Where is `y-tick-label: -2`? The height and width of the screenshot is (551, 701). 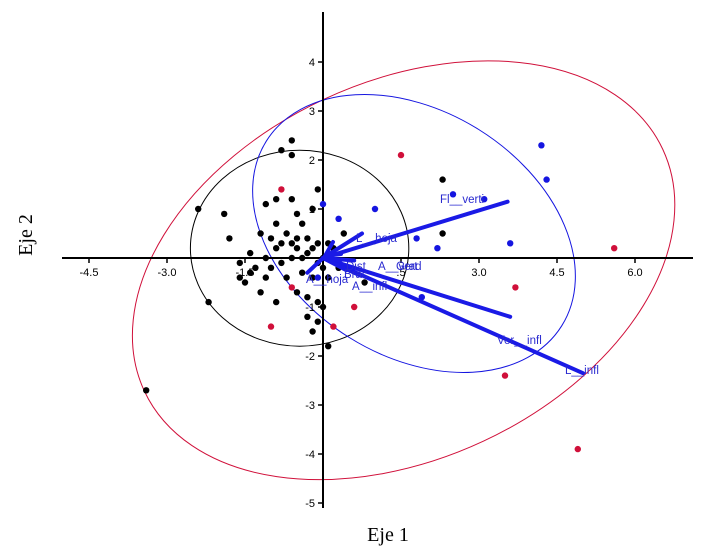
y-tick-label: -2 is located at coordinates (310, 357).